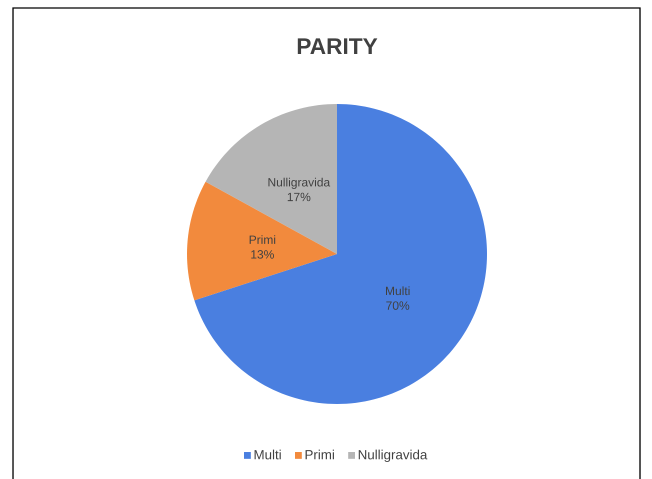 The height and width of the screenshot is (479, 652). What do you see at coordinates (267, 455) in the screenshot?
I see `legend-label: Multi` at bounding box center [267, 455].